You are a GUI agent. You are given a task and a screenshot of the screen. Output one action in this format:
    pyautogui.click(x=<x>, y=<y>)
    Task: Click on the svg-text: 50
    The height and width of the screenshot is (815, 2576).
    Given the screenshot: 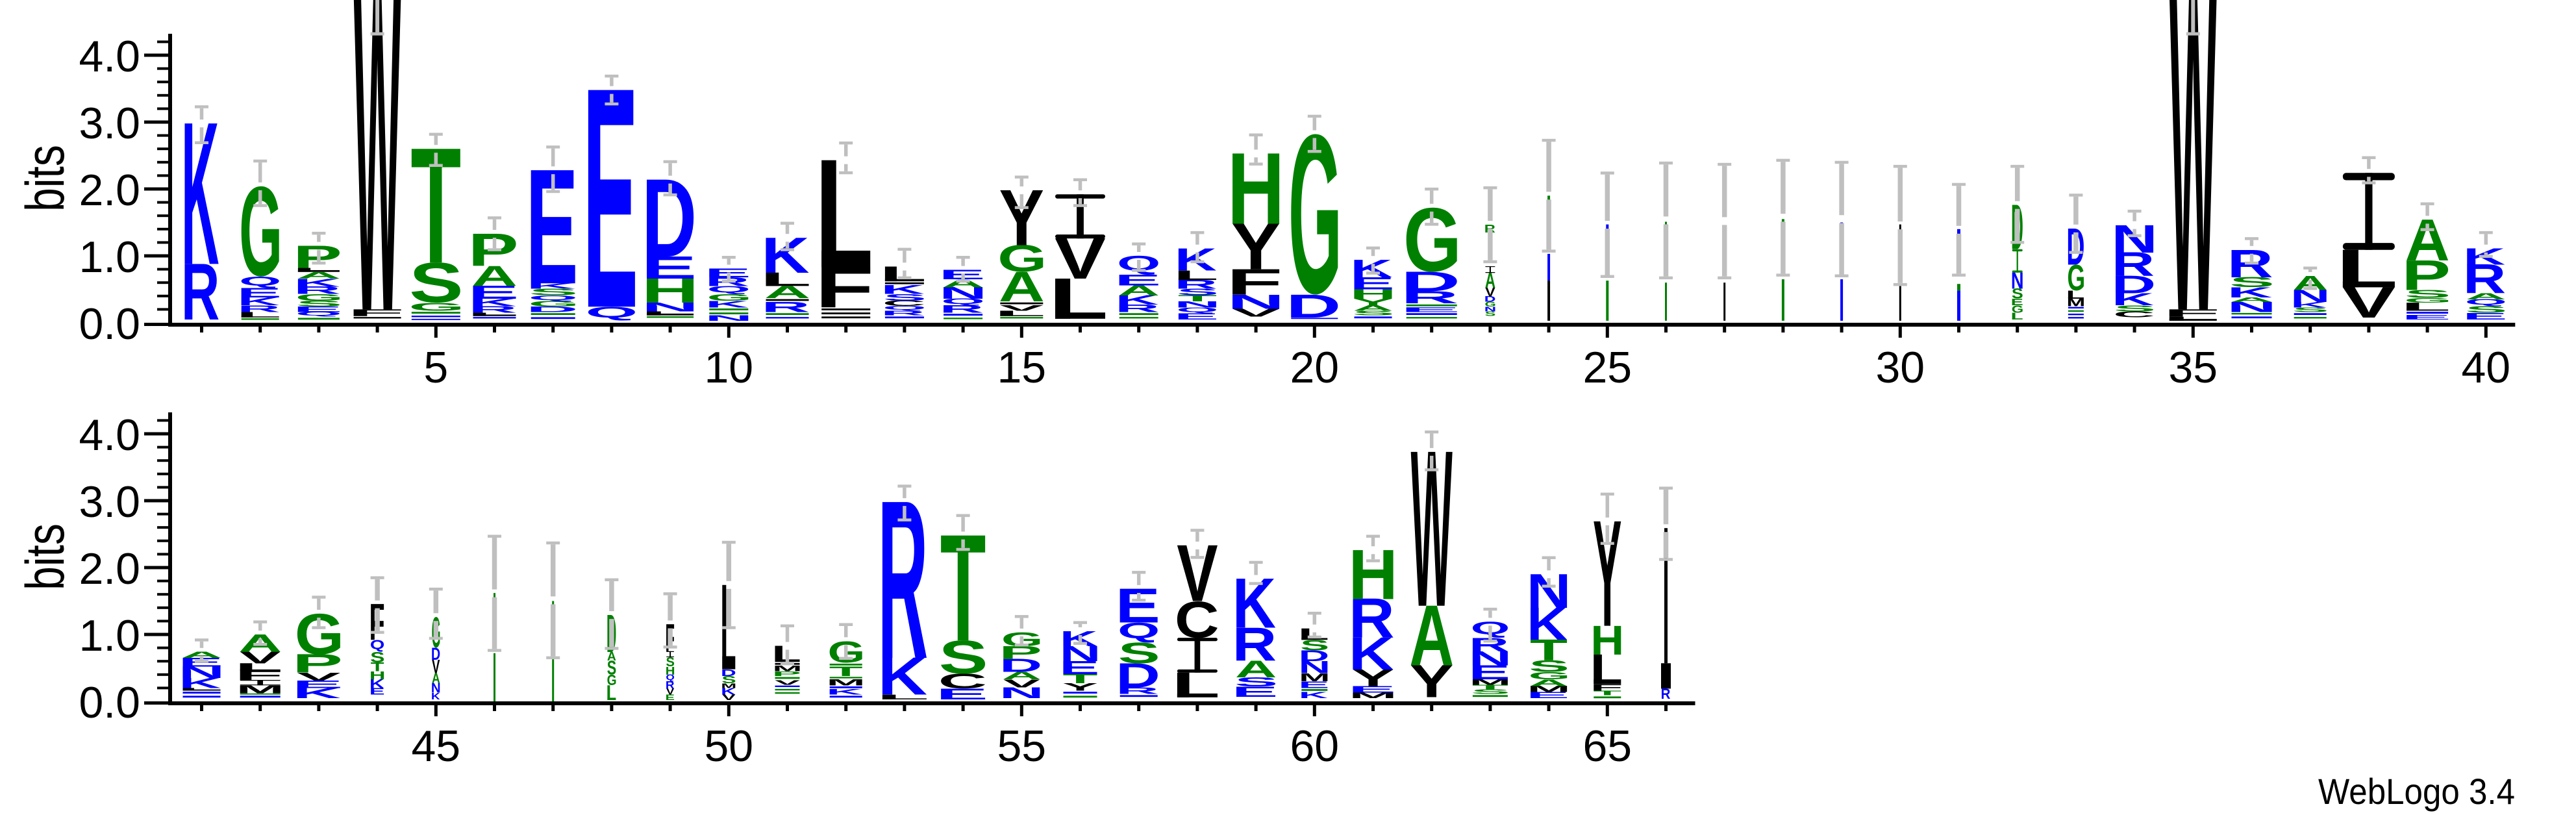 What is the action you would take?
    pyautogui.click(x=728, y=746)
    